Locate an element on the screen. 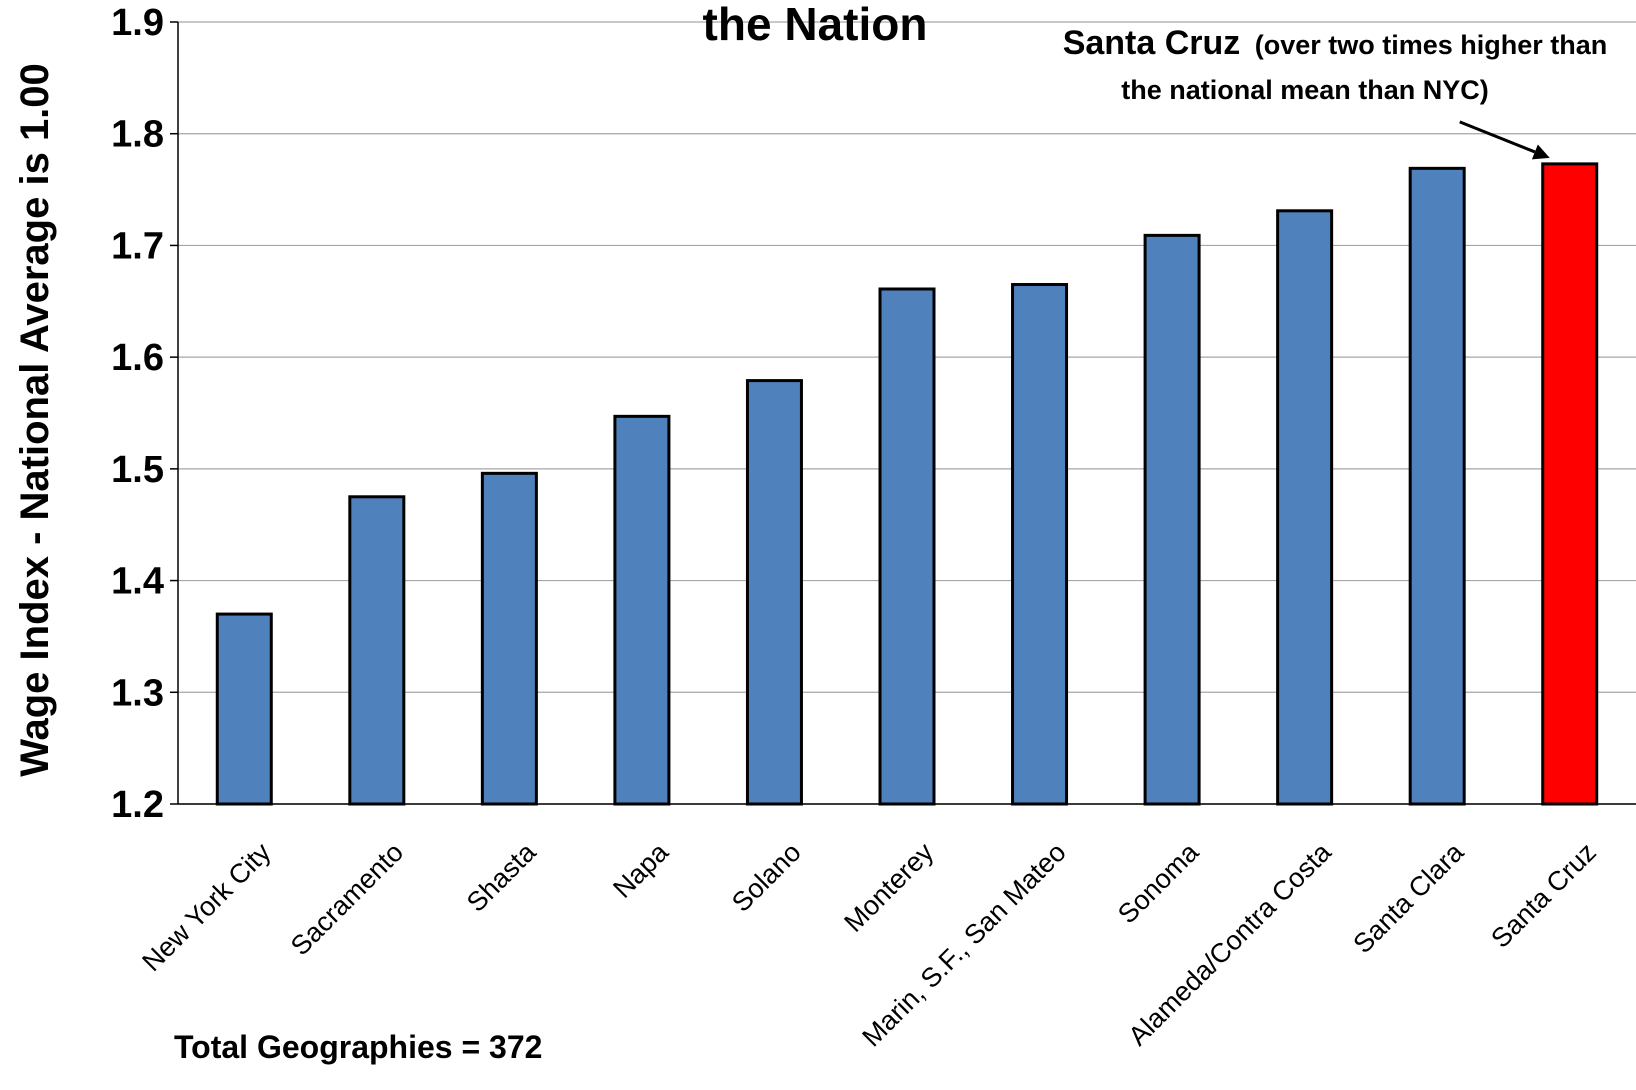  x-tick-label: Napa is located at coordinates (641, 870).